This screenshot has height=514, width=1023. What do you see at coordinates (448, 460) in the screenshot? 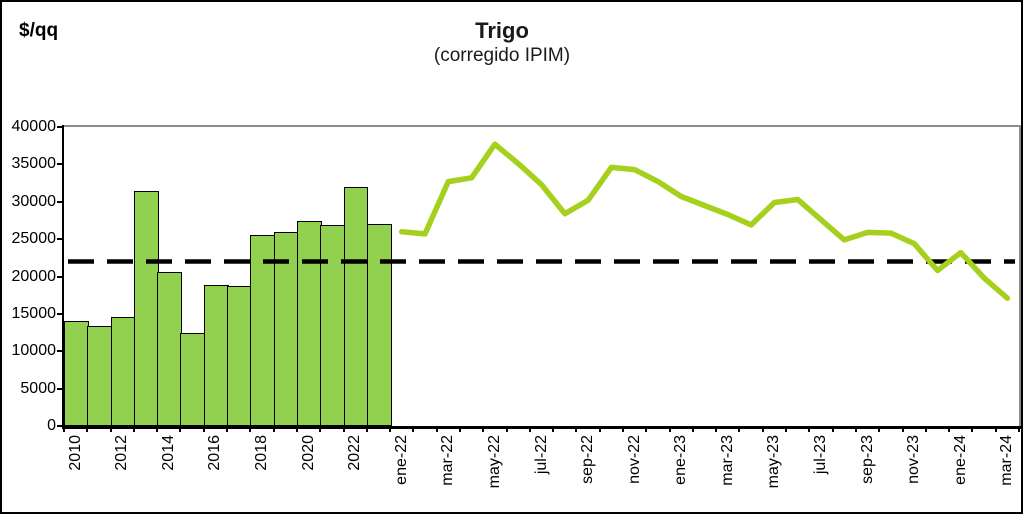
I see `x-axis-tick-label: mar-22` at bounding box center [448, 460].